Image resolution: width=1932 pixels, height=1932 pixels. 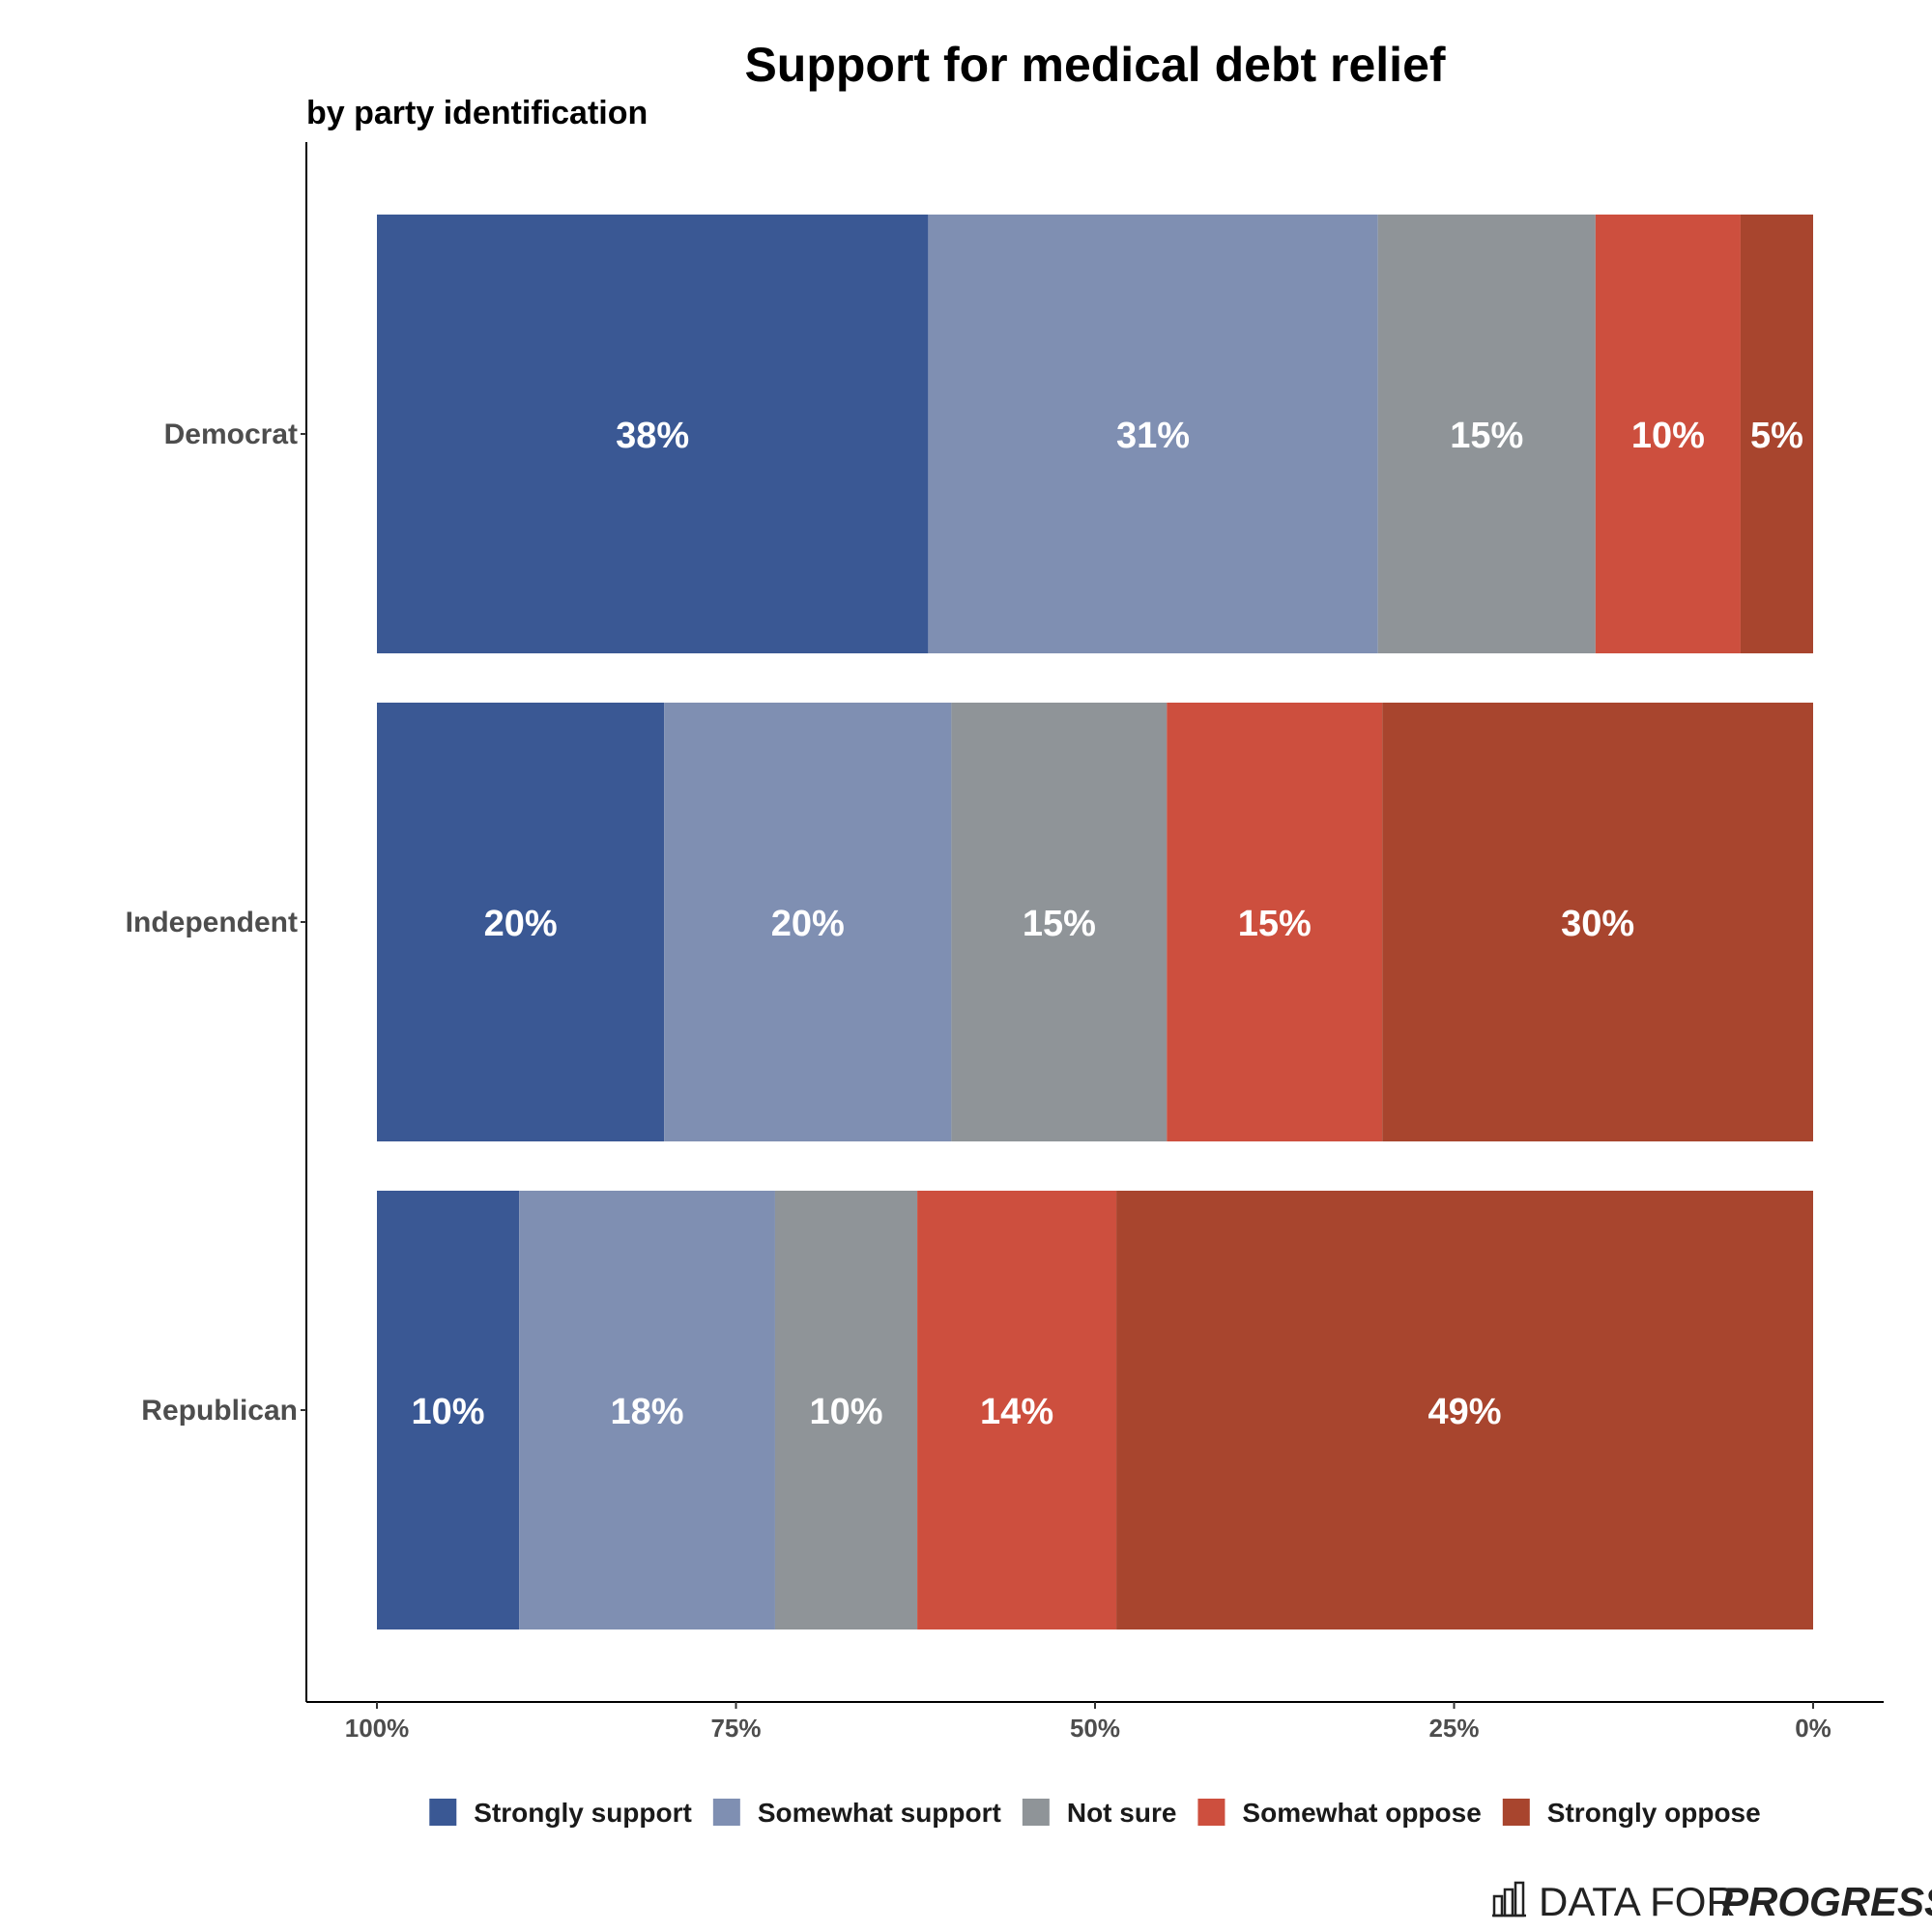 I want to click on legend-label: Somewhat support, so click(x=879, y=1813).